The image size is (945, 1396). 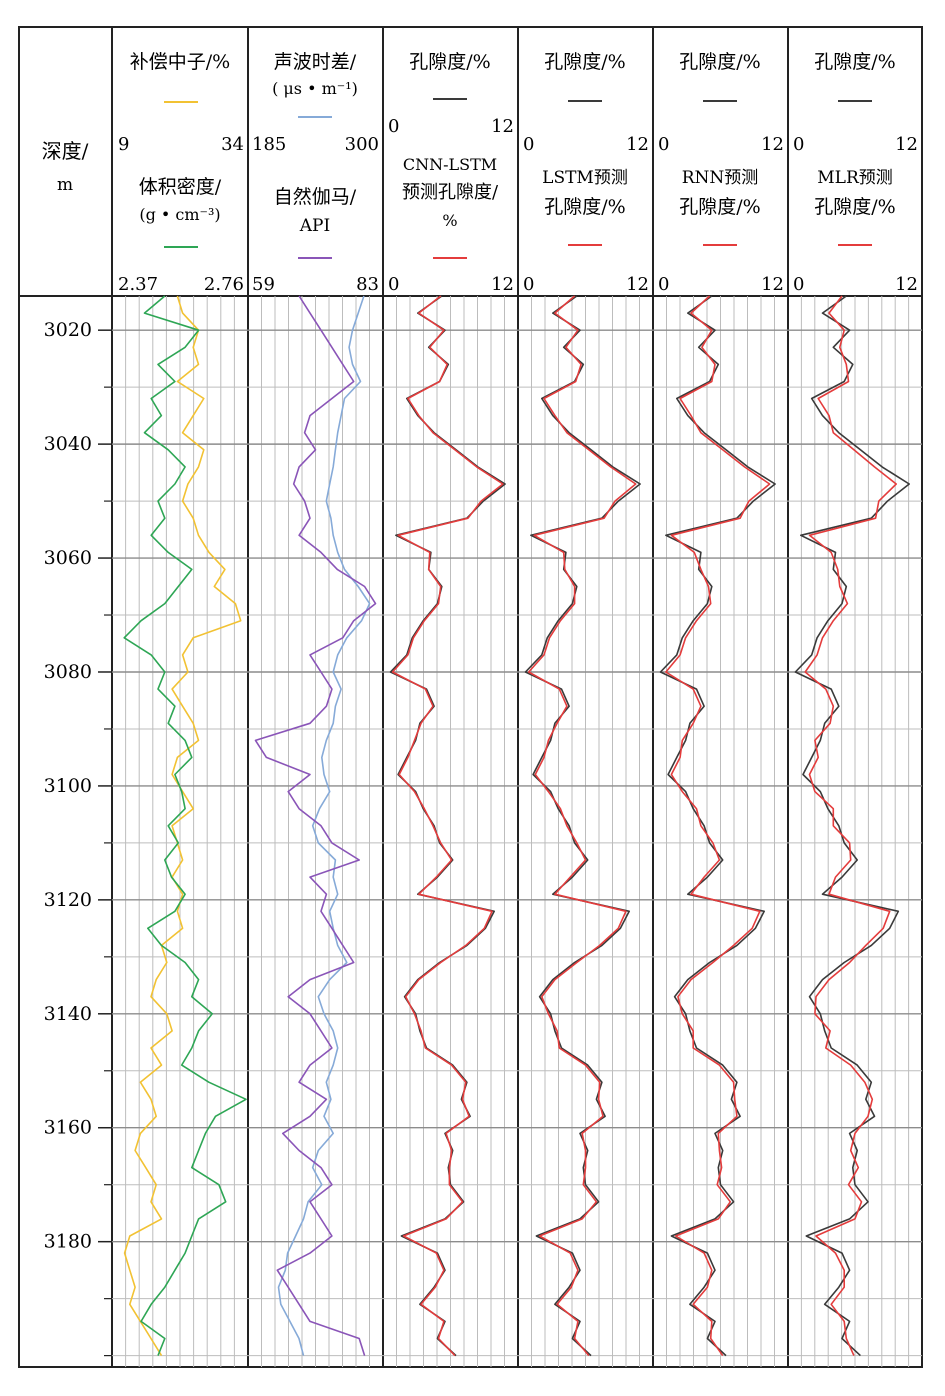 What do you see at coordinates (78, 838) in the screenshot?
I see `depth-axis: 3020 3040 3060 3080 3100 3120 3140 3160 3180` at bounding box center [78, 838].